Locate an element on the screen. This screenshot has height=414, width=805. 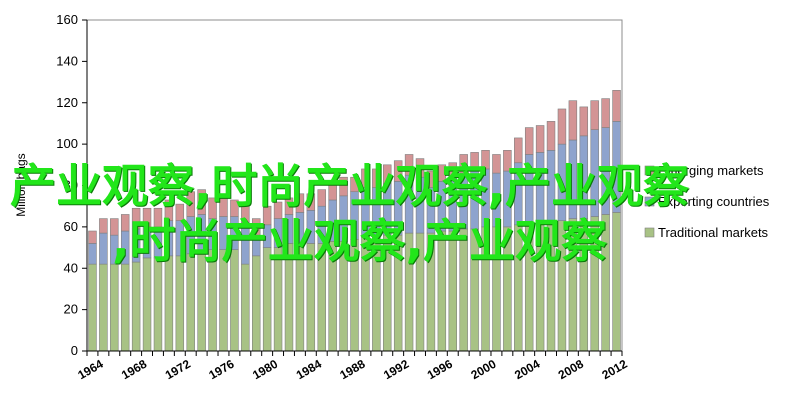
x-tick-label: 1964 is located at coordinates (90, 370).